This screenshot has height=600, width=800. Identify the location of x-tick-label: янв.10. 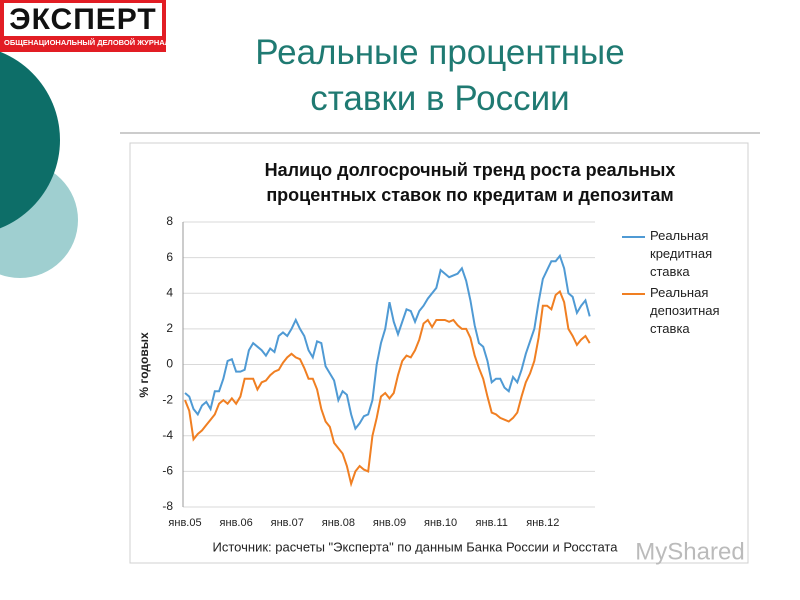
(440, 523).